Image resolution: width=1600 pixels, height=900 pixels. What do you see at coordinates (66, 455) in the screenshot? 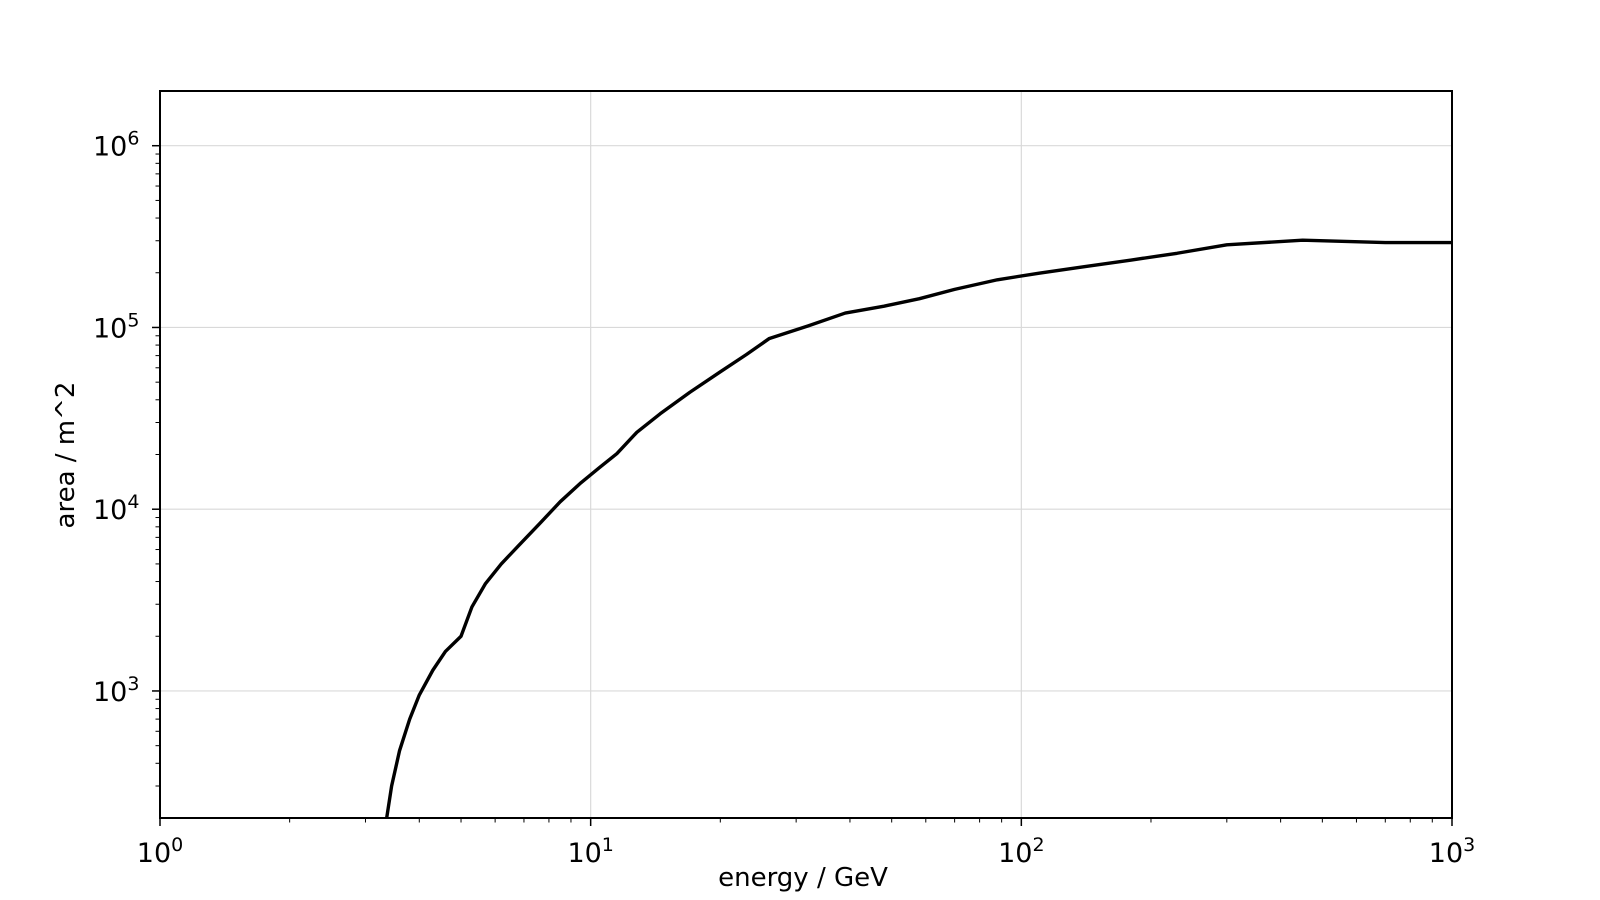
I see `y-axis-label: area / m^2` at bounding box center [66, 455].